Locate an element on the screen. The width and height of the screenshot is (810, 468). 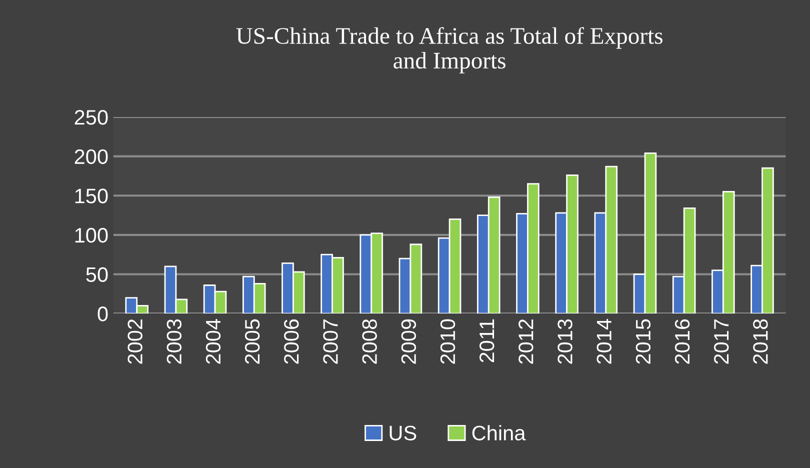
x-tick-label: 2004 is located at coordinates (213, 341).